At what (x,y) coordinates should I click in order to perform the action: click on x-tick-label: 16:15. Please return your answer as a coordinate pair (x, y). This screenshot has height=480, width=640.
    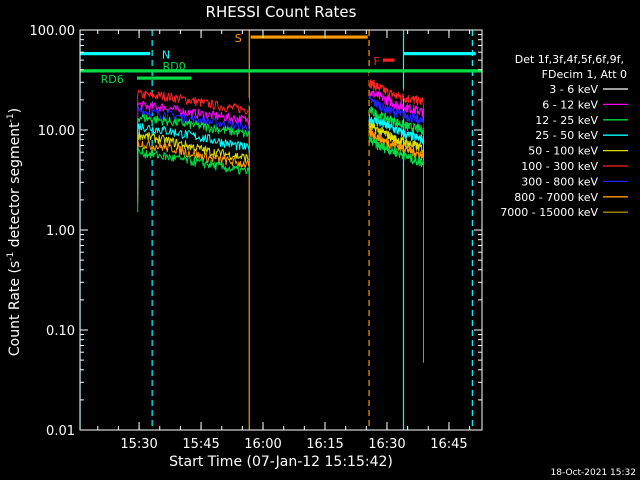
    Looking at the image, I should click on (324, 444).